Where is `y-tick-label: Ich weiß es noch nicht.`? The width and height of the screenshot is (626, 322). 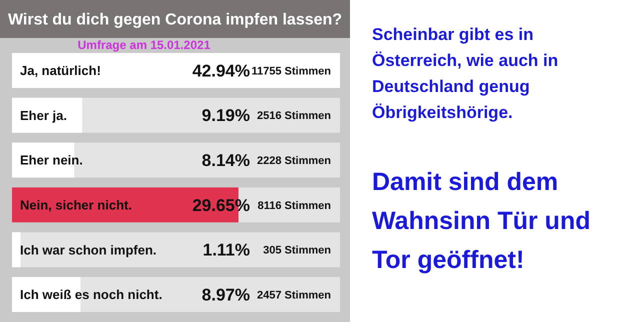
y-tick-label: Ich weiß es noch nicht. is located at coordinates (91, 294).